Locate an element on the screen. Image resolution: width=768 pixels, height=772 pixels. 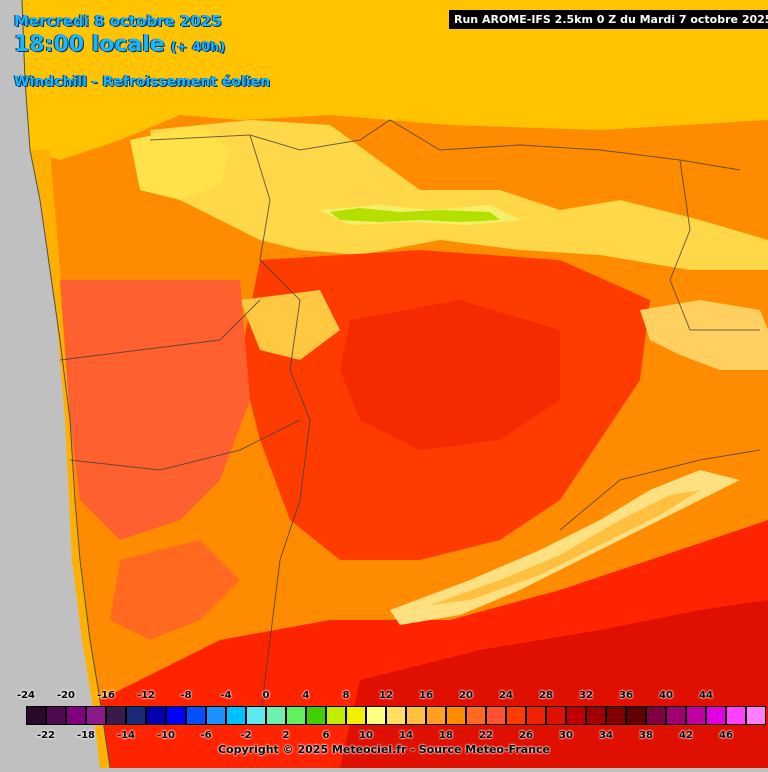
lead-time: (+ 40h) is located at coordinates (198, 47).